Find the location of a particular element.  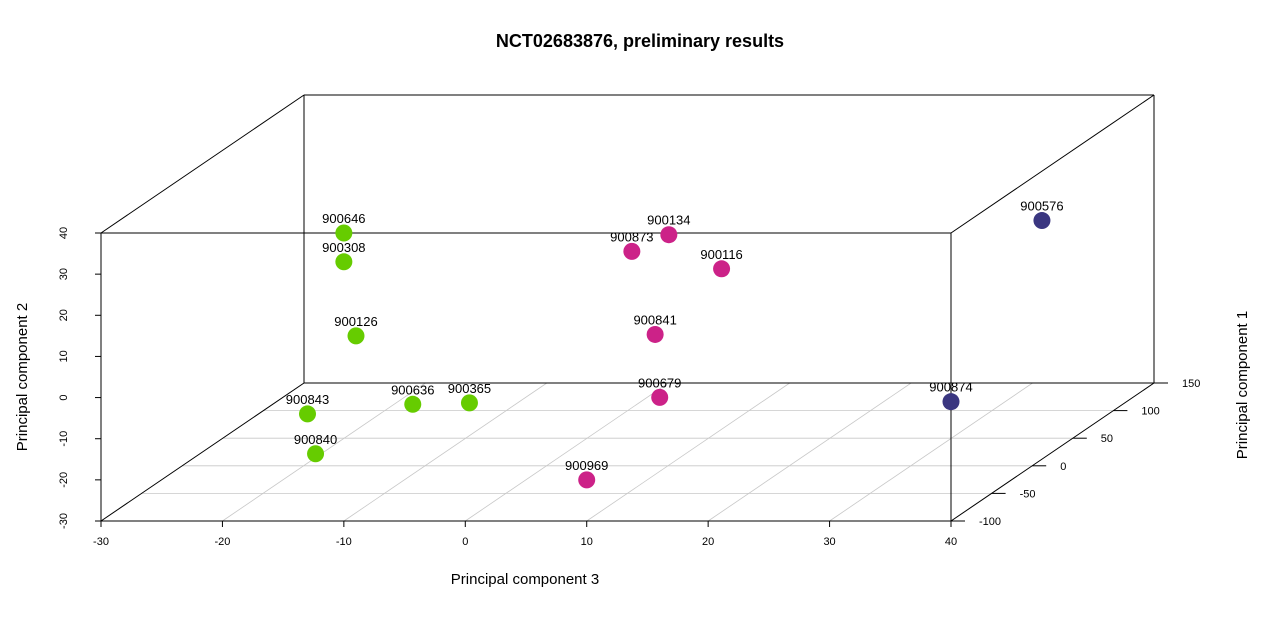

y-tick-label: 0 is located at coordinates (64, 398).